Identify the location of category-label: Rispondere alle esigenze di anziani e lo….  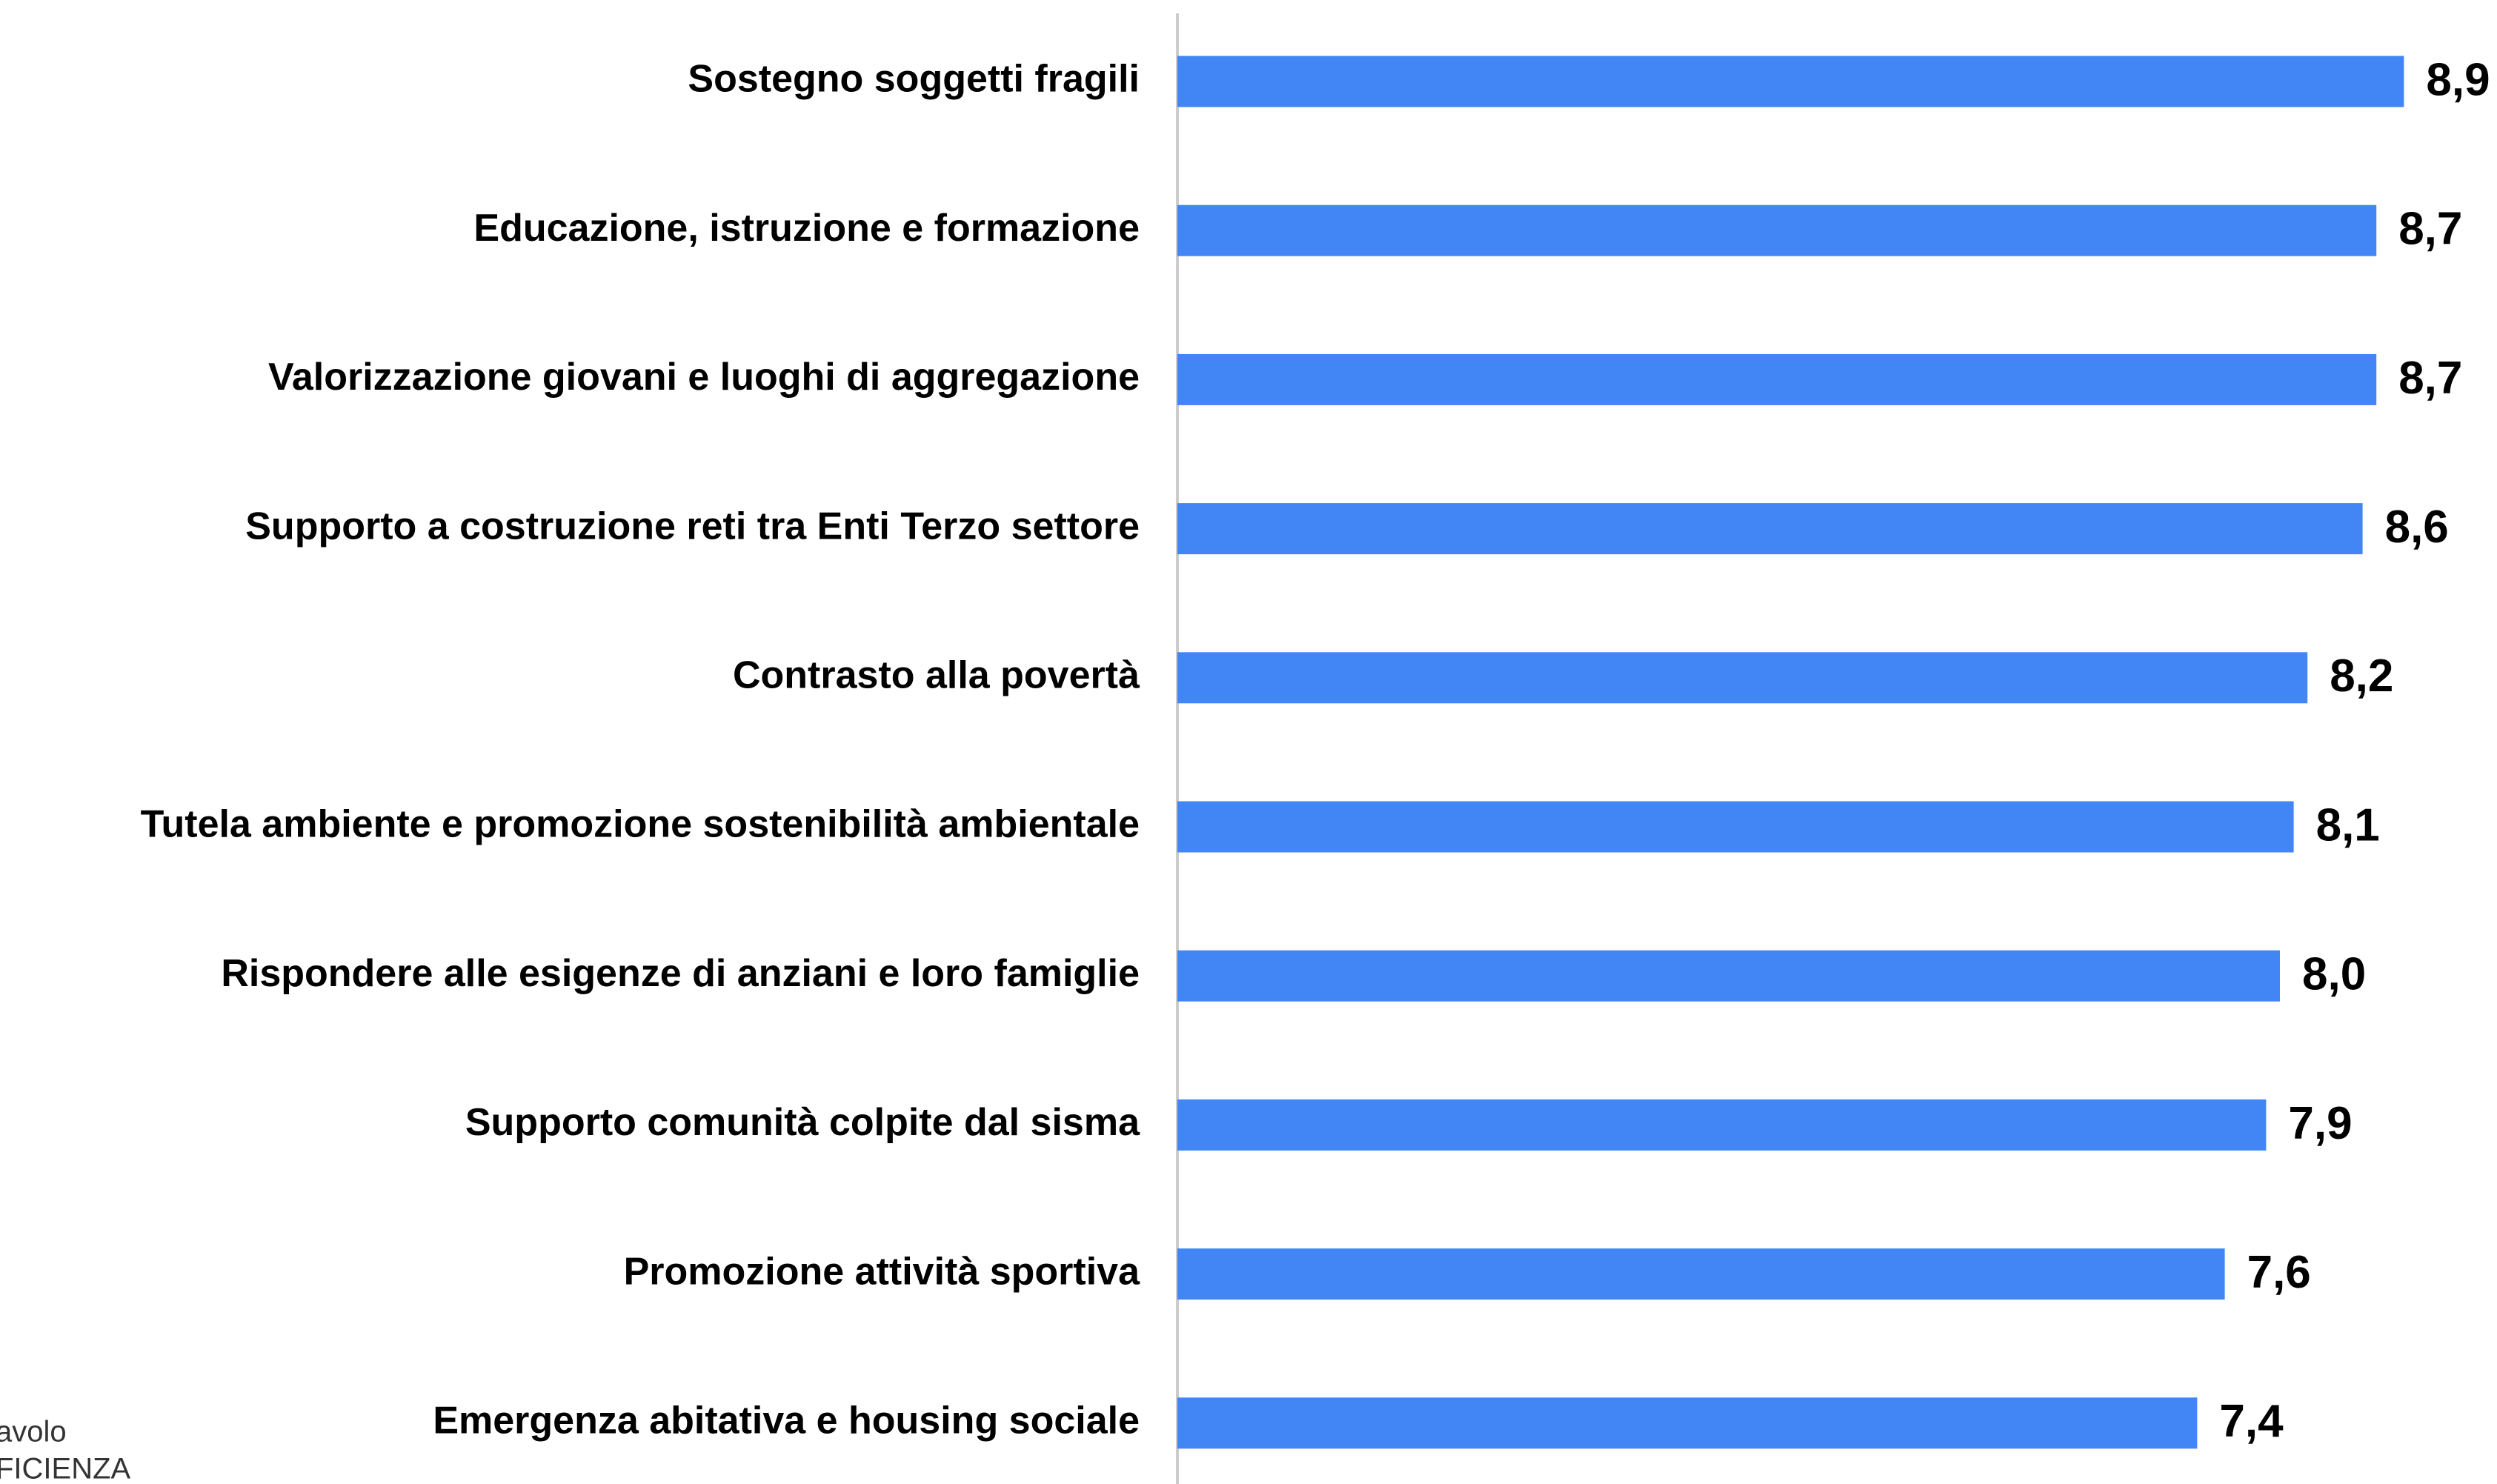
(680, 973).